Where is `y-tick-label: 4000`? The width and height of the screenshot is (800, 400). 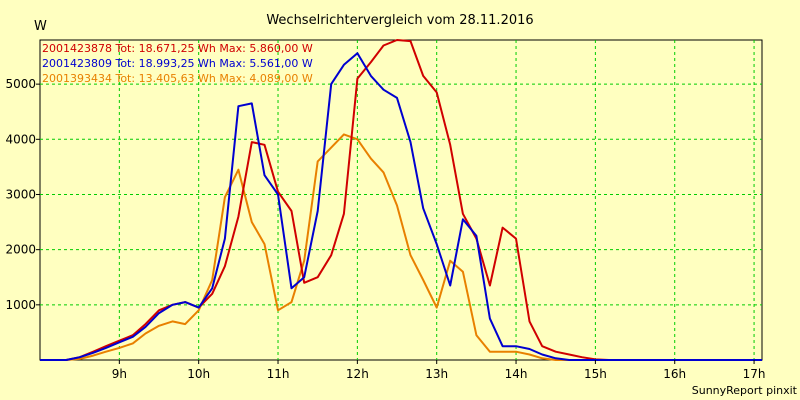 y-tick-label: 4000 is located at coordinates (20, 139).